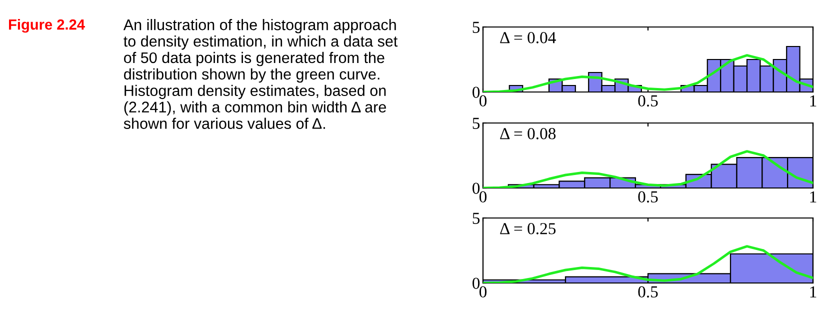  I want to click on annotation: Δ = 0.08, so click(528, 134).